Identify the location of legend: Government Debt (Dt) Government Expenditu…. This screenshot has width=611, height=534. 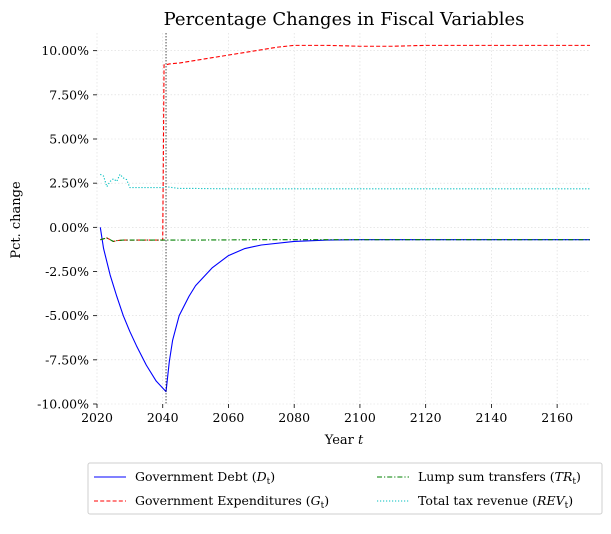
(345, 488).